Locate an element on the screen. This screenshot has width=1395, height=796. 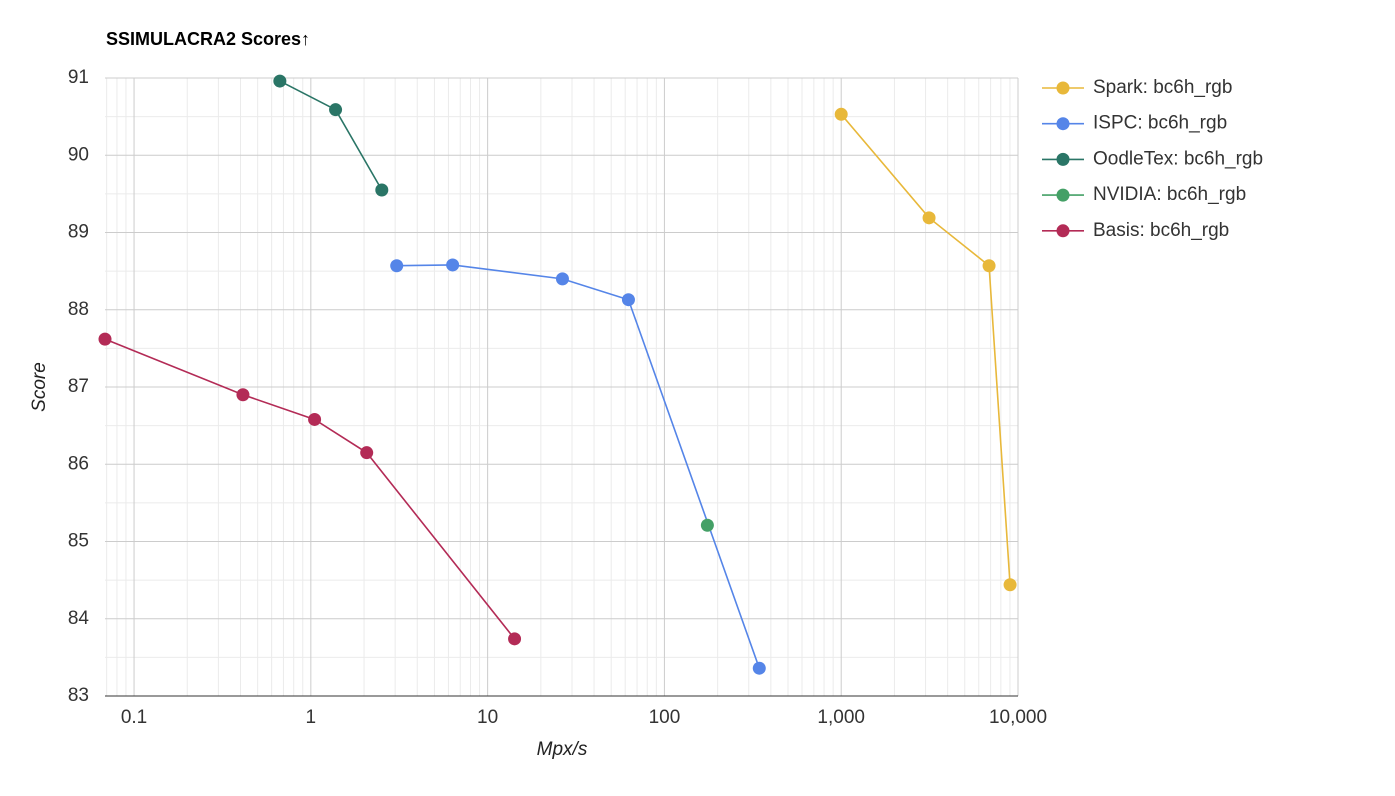
x-tick-label: 0.1 is located at coordinates (134, 717).